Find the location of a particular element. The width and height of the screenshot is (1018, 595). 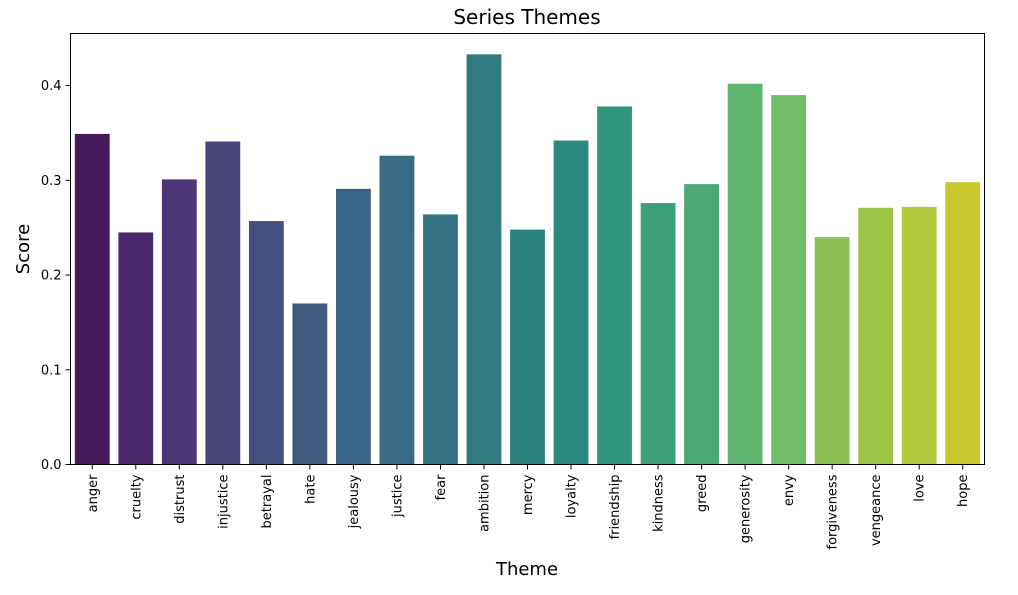

x-tick-label: justice is located at coordinates (397, 496).